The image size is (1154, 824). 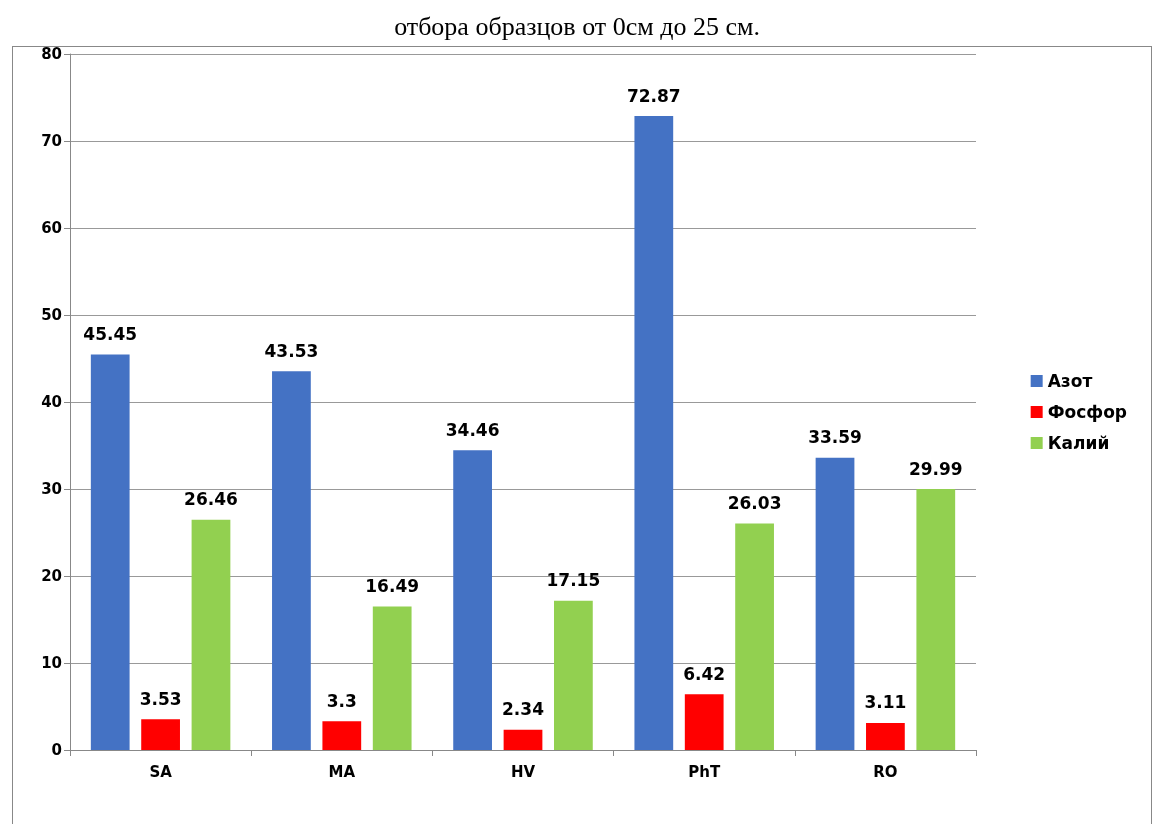 I want to click on data-label: 72.87, so click(x=653, y=95).